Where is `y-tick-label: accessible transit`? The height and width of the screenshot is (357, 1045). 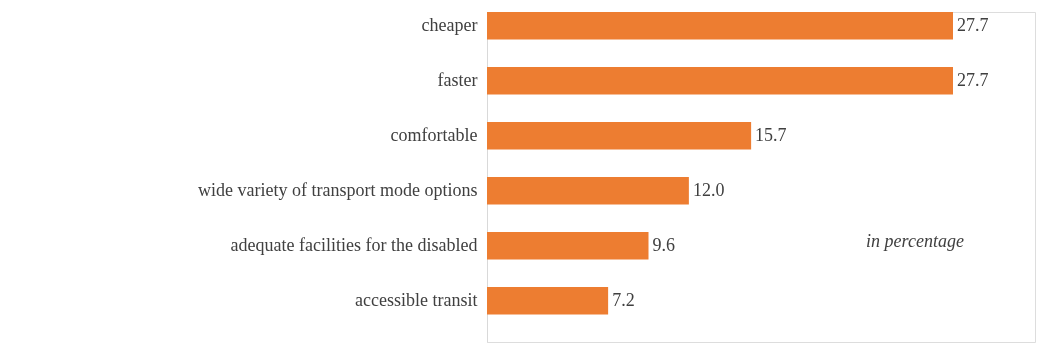 y-tick-label: accessible transit is located at coordinates (416, 299).